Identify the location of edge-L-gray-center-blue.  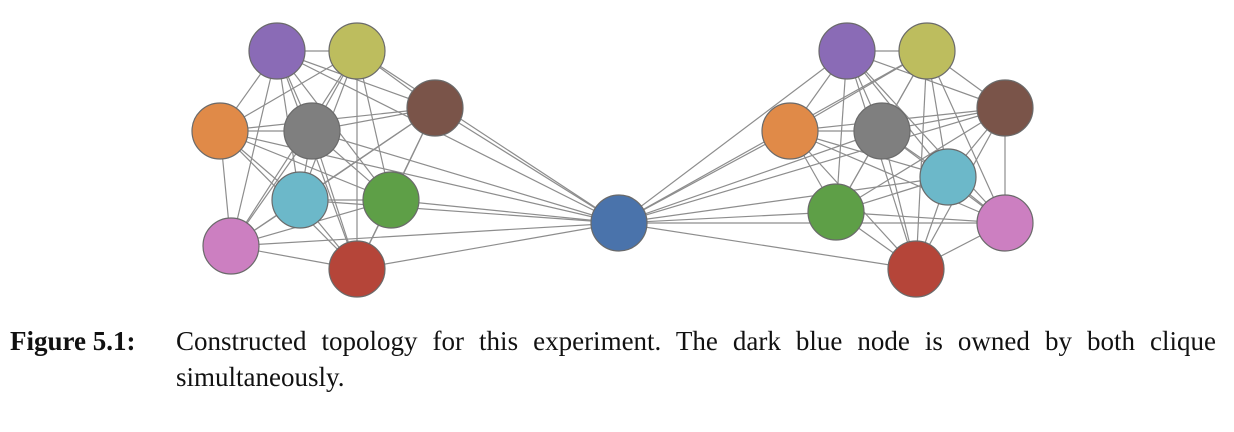
(465, 177).